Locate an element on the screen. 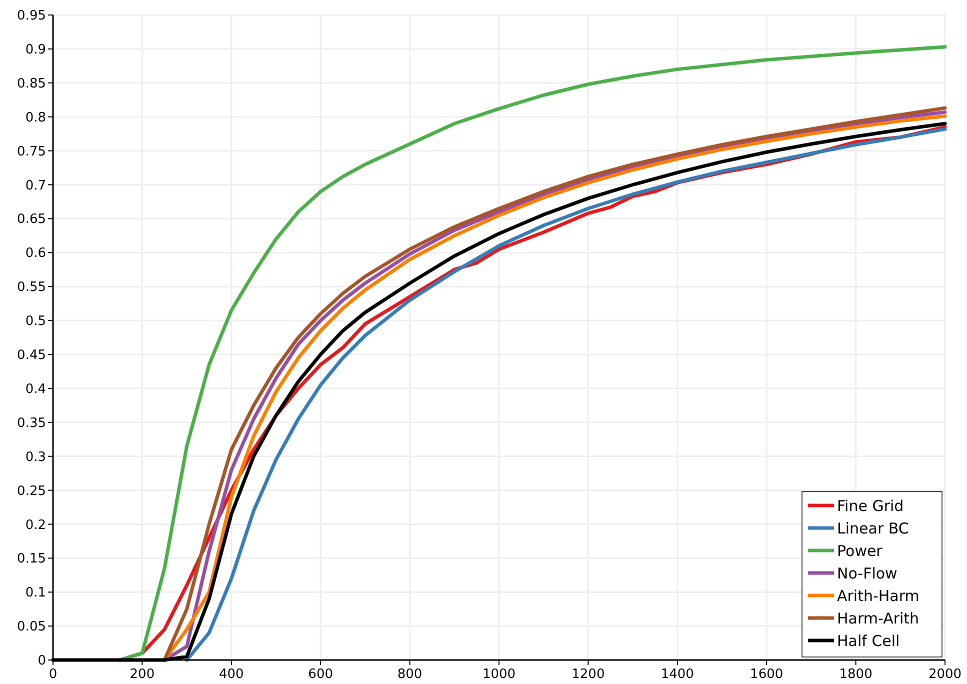 The image size is (967, 684). legend-label: Fine Grid is located at coordinates (870, 505).